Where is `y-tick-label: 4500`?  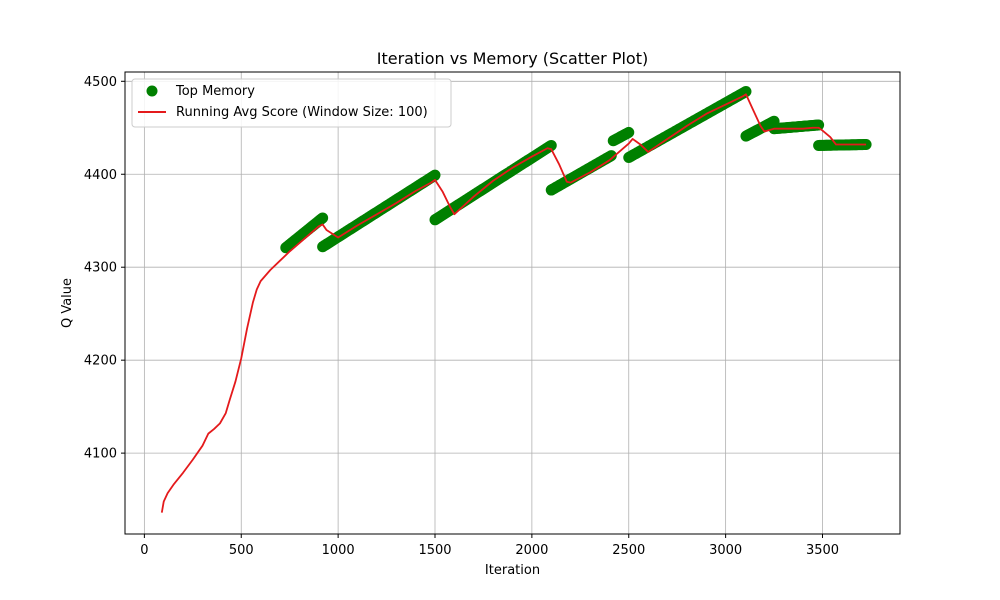
y-tick-label: 4500 is located at coordinates (100, 82).